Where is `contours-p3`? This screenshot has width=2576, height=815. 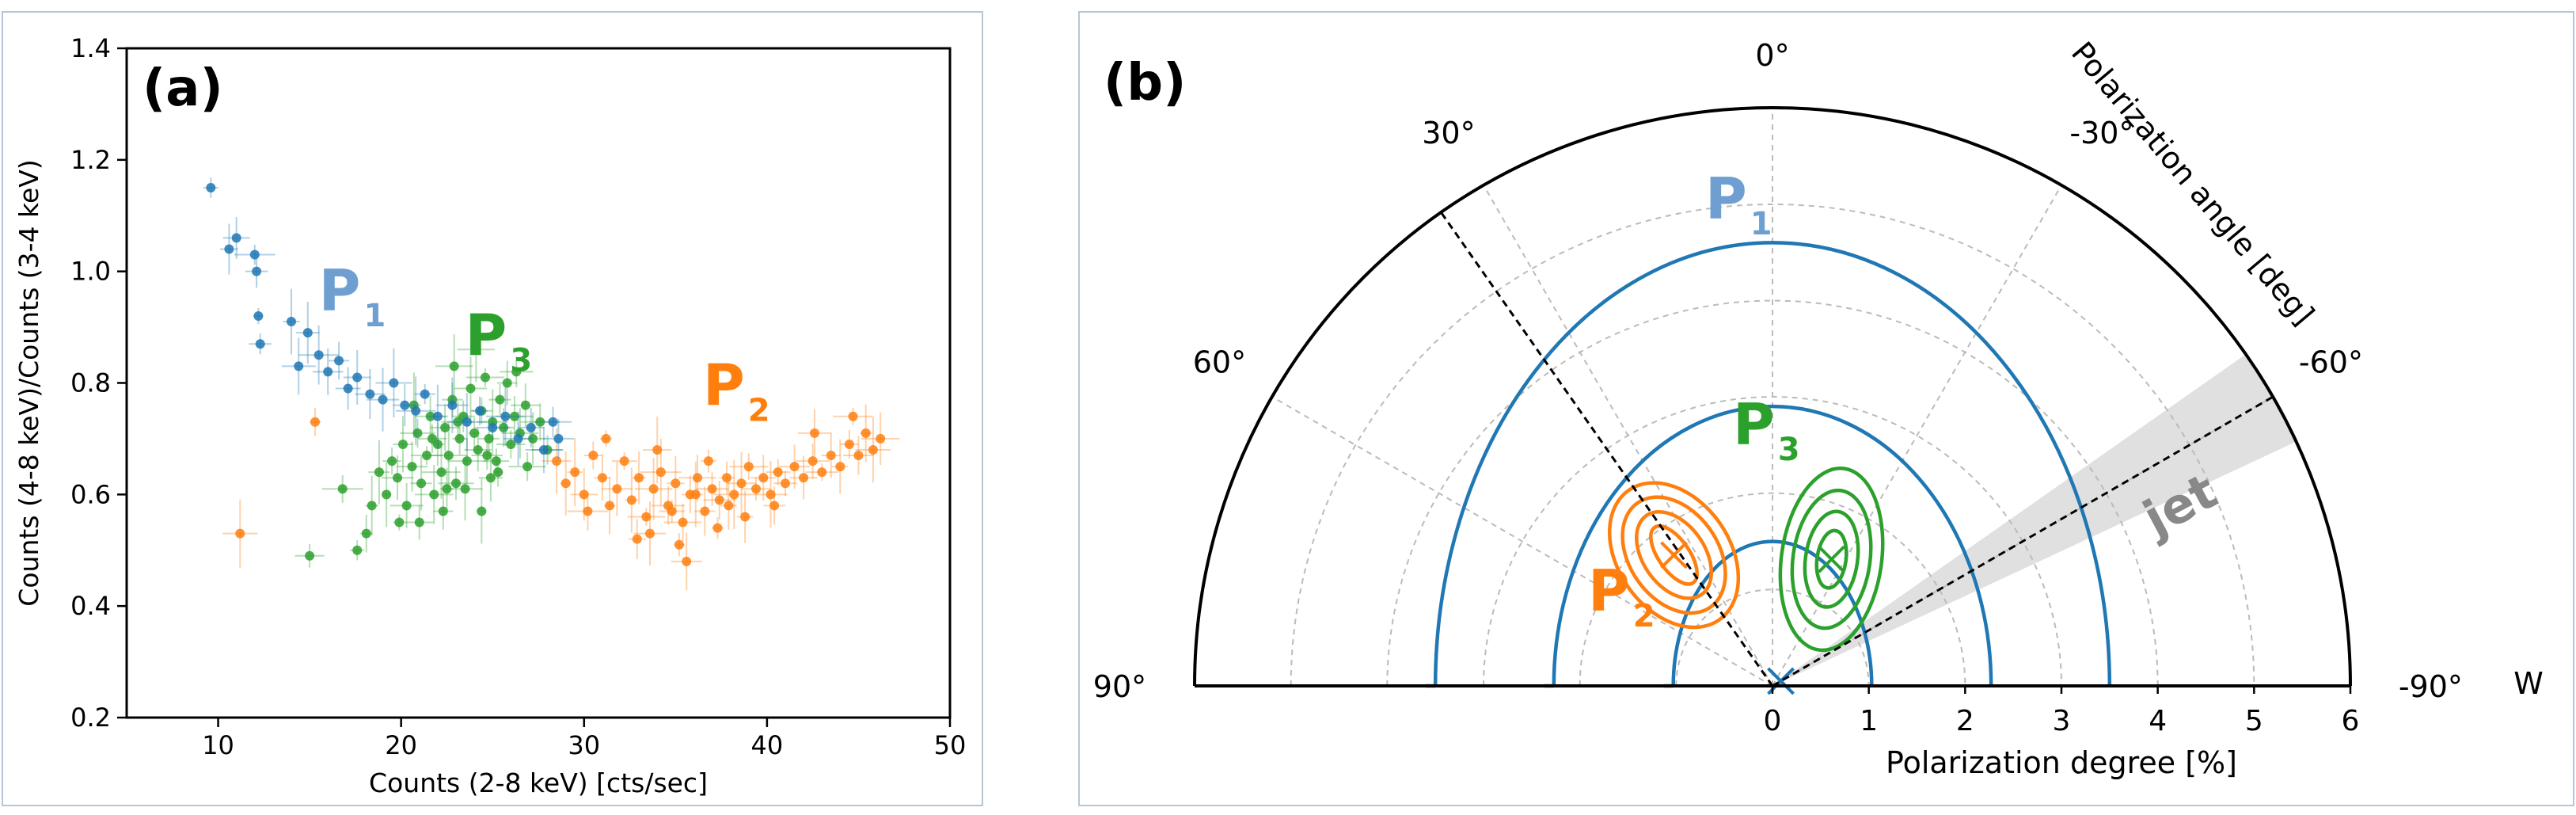 contours-p3 is located at coordinates (1831, 560).